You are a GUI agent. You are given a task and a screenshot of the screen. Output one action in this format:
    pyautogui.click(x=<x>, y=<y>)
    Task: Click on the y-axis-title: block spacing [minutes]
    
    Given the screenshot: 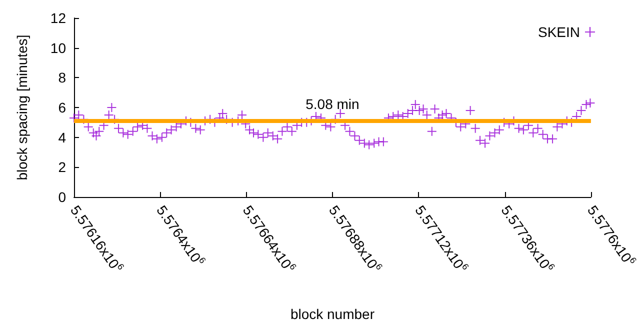 What is the action you would take?
    pyautogui.click(x=22, y=107)
    